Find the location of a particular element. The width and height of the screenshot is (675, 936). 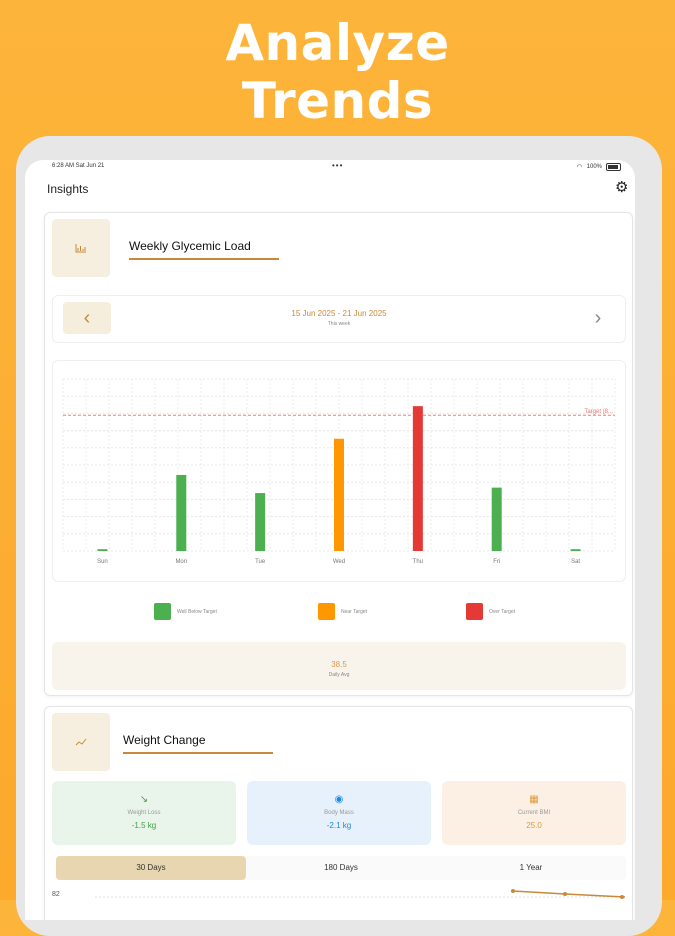

x-tick-label: Thu is located at coordinates (418, 562).